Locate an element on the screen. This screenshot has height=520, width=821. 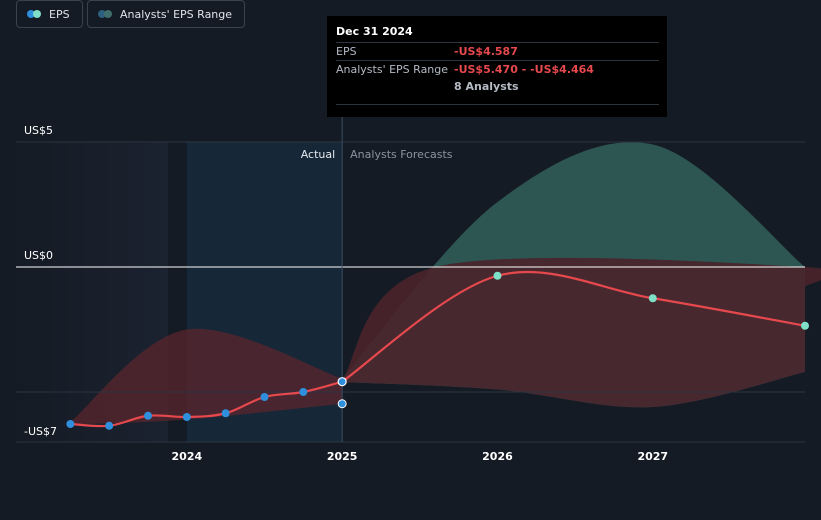
legend-range: Analysts' EPS Range is located at coordinates (166, 14).